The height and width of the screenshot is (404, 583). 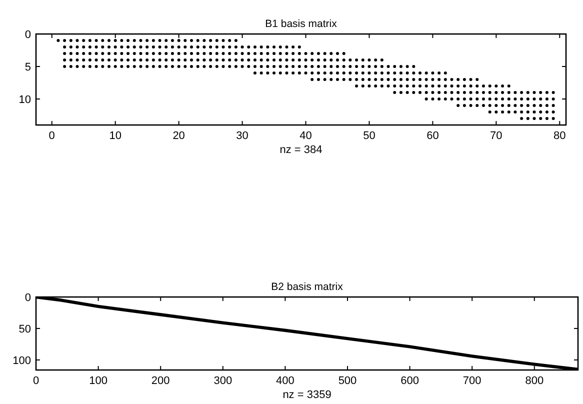 What do you see at coordinates (223, 381) in the screenshot?
I see `x-tick-label: 300` at bounding box center [223, 381].